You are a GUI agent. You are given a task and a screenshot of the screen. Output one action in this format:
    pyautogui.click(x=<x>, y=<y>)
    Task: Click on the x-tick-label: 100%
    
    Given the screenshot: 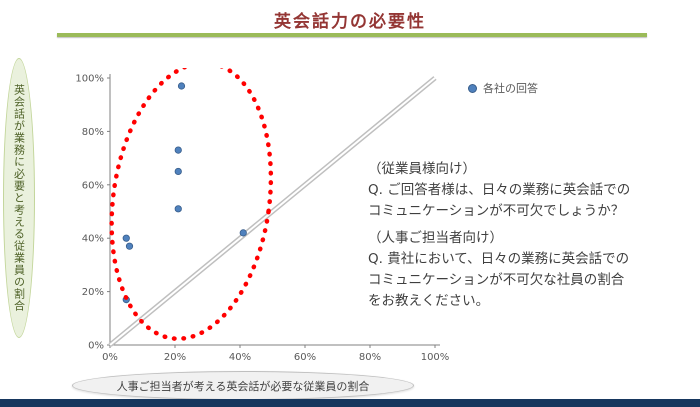 What is the action you would take?
    pyautogui.click(x=435, y=357)
    